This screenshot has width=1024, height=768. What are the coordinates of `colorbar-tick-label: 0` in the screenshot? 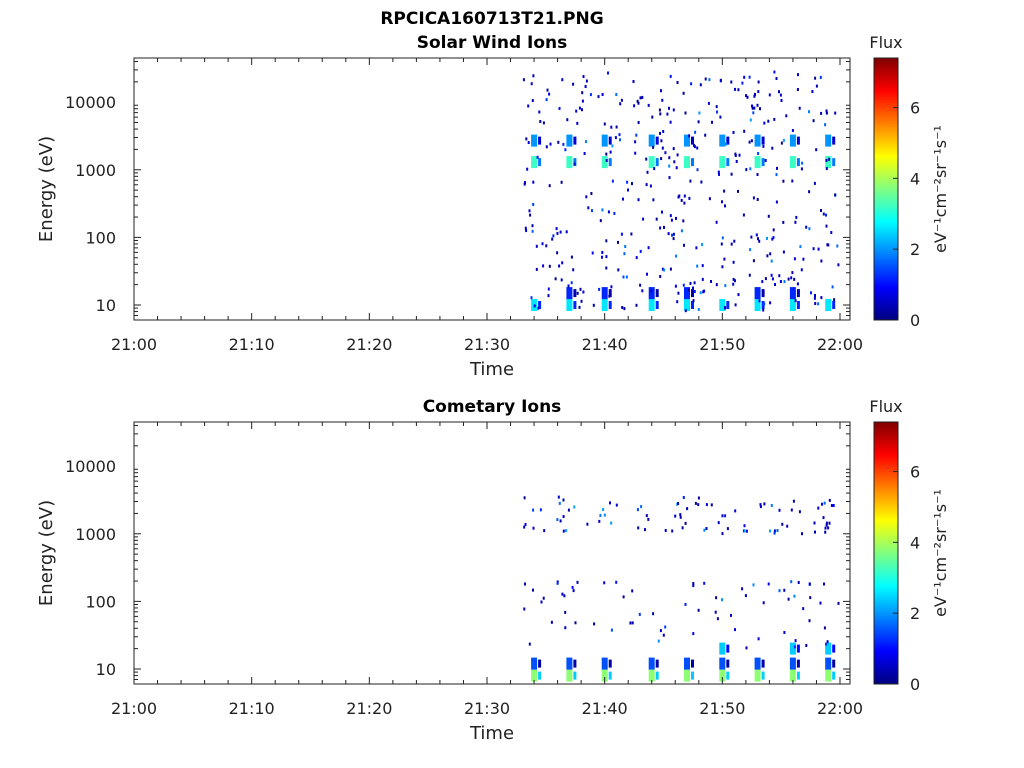 It's located at (915, 320).